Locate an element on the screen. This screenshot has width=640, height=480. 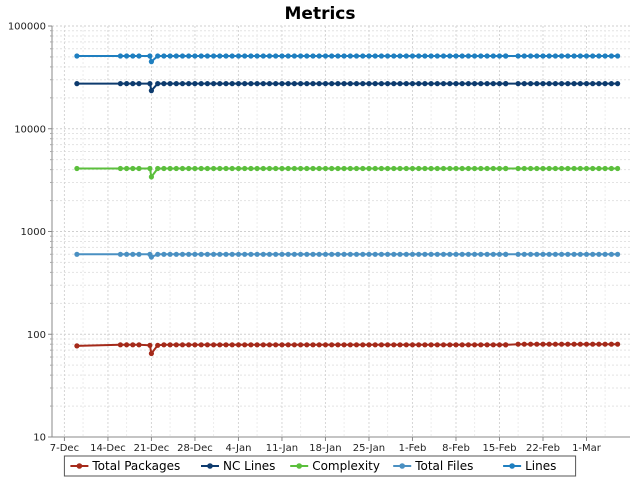
x-tick-label: 11-Jan is located at coordinates (282, 448).